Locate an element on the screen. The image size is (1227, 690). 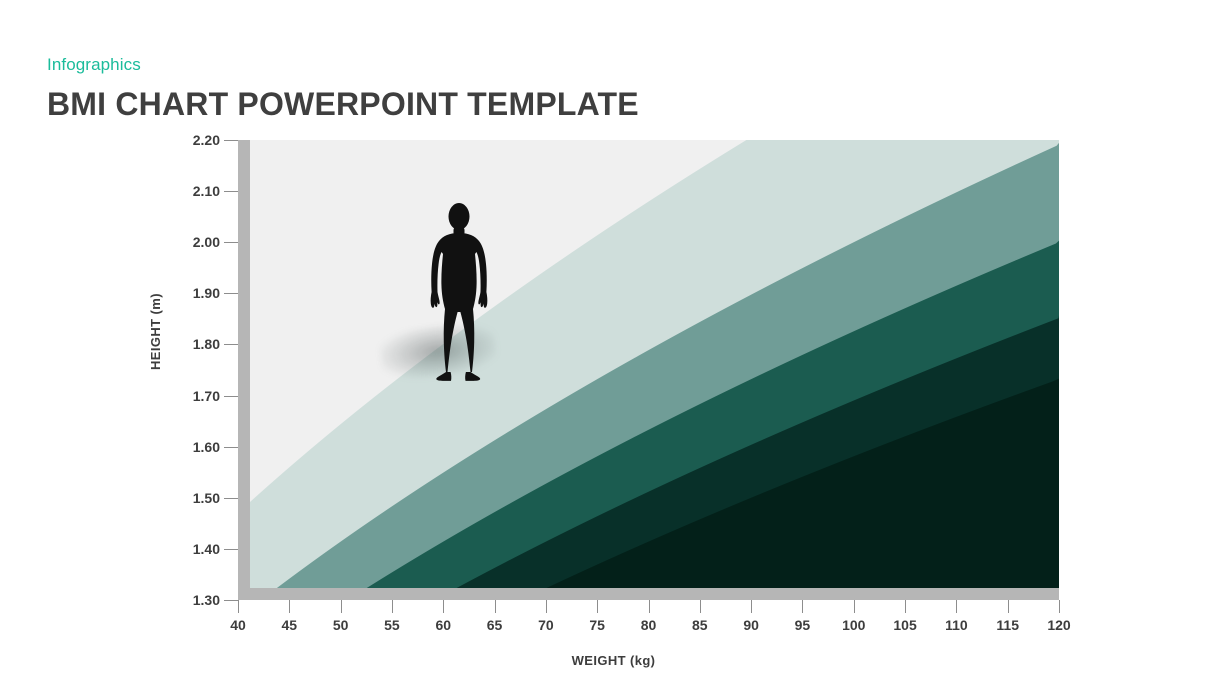
y-tick-label: 1.40 is located at coordinates (206, 548).